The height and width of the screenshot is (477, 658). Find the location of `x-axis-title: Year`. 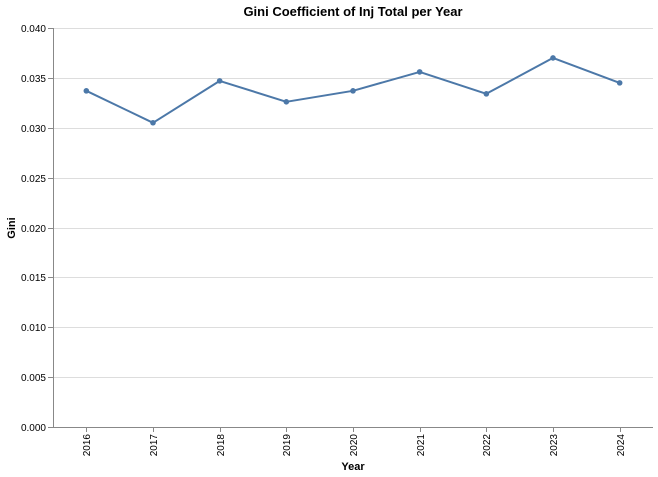

x-axis-title: Year is located at coordinates (353, 467).